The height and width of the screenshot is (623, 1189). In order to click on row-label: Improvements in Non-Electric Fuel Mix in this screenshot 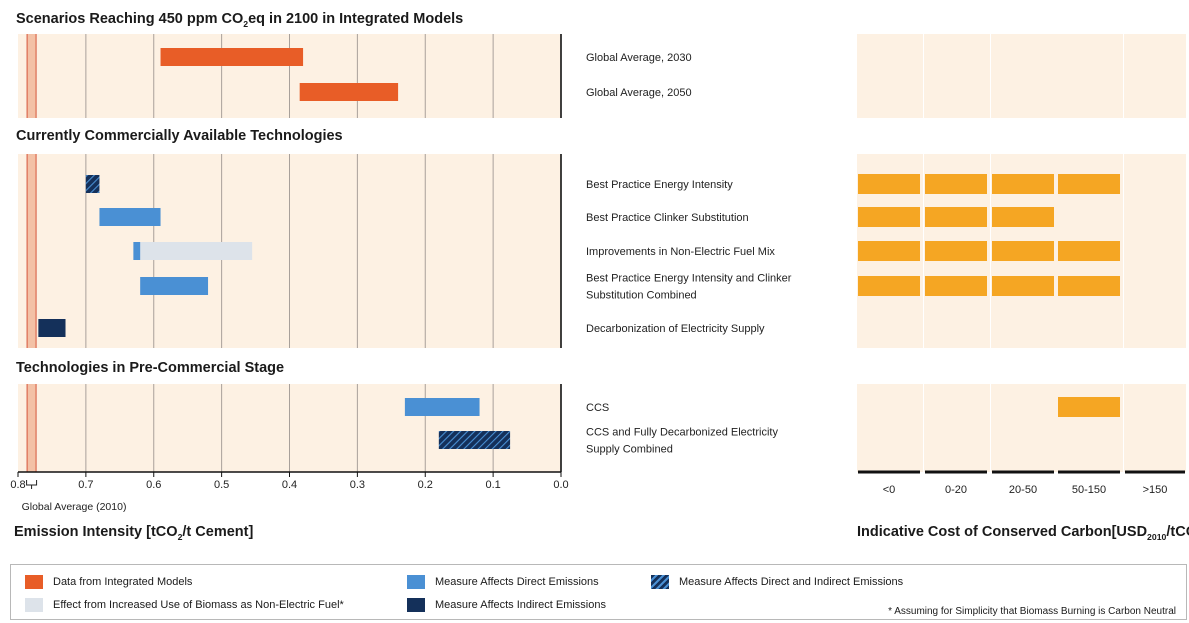, I will do `click(680, 252)`.